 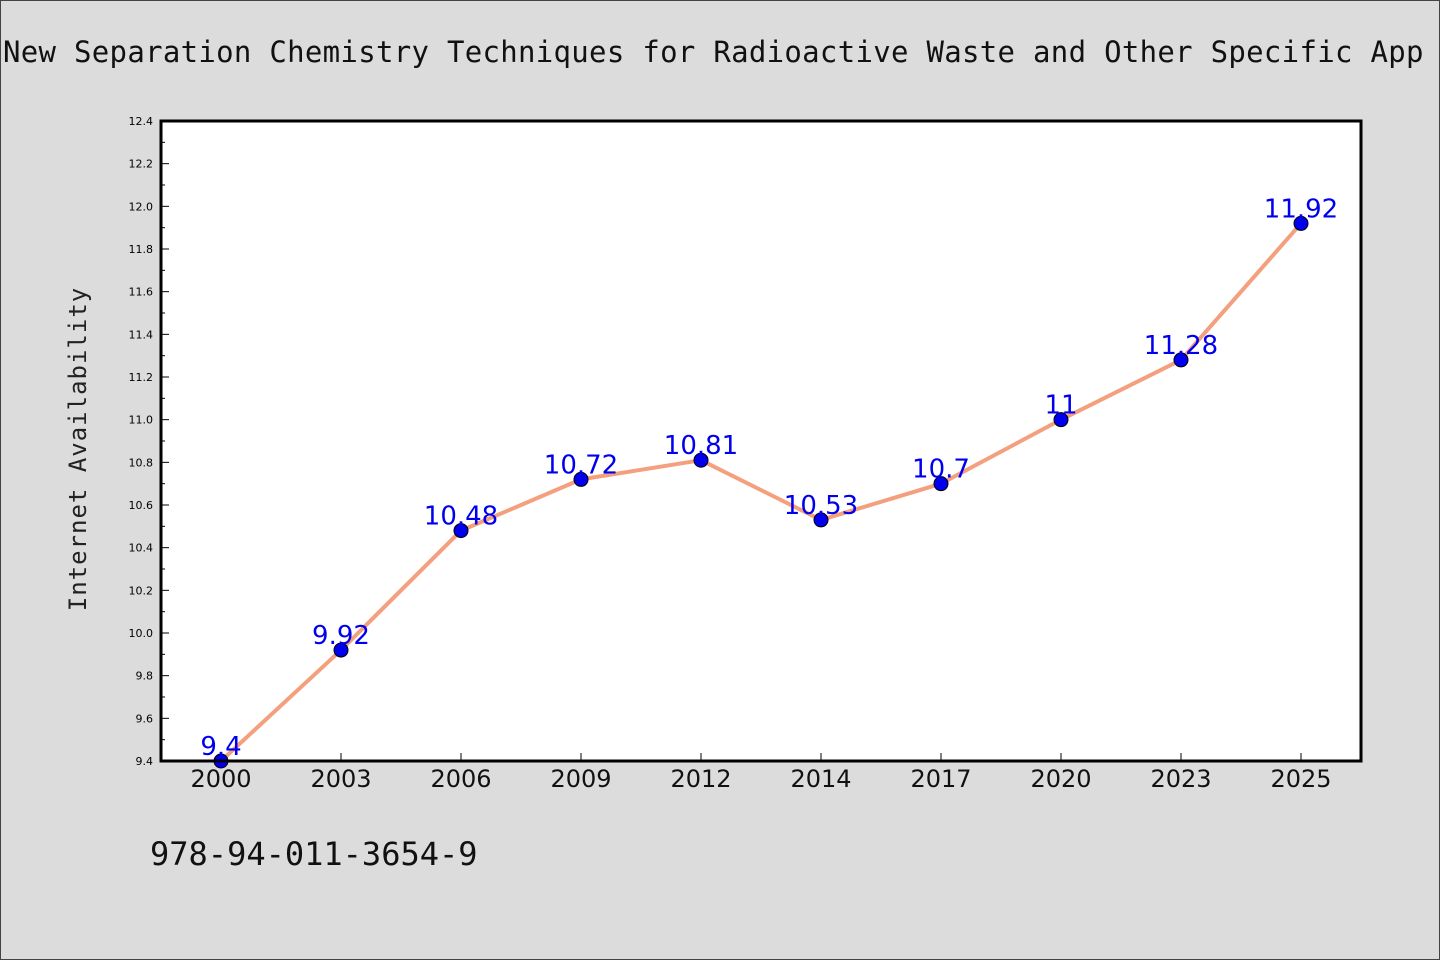 What do you see at coordinates (141, 121) in the screenshot?
I see `y-tick-label: 12.4` at bounding box center [141, 121].